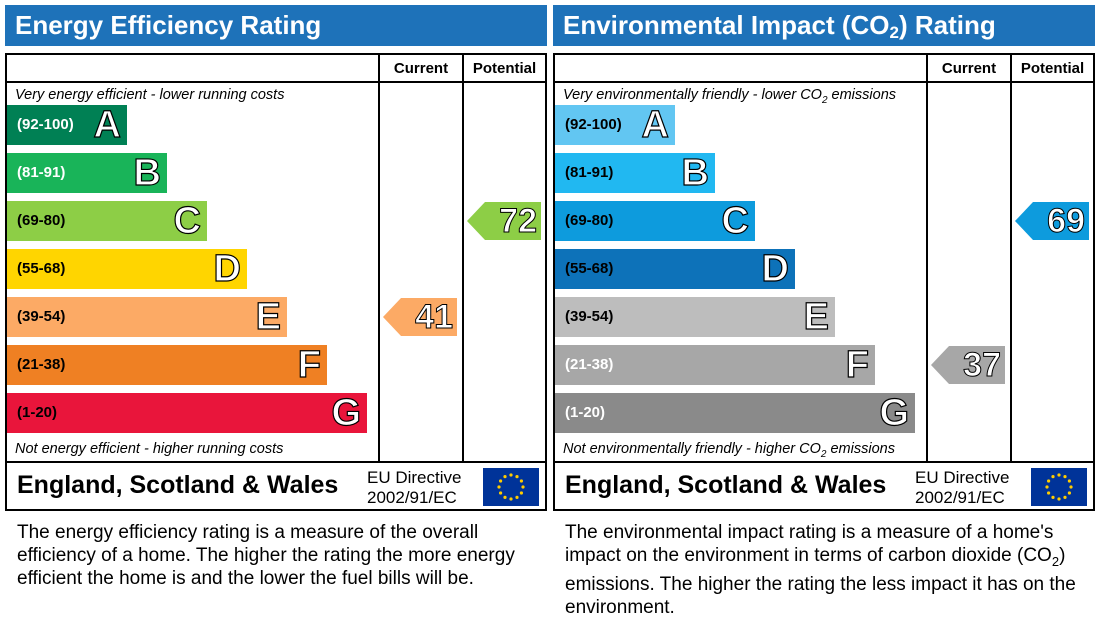 The width and height of the screenshot is (1100, 619). I want to click on current-rating-arrow: 41, so click(420, 317).